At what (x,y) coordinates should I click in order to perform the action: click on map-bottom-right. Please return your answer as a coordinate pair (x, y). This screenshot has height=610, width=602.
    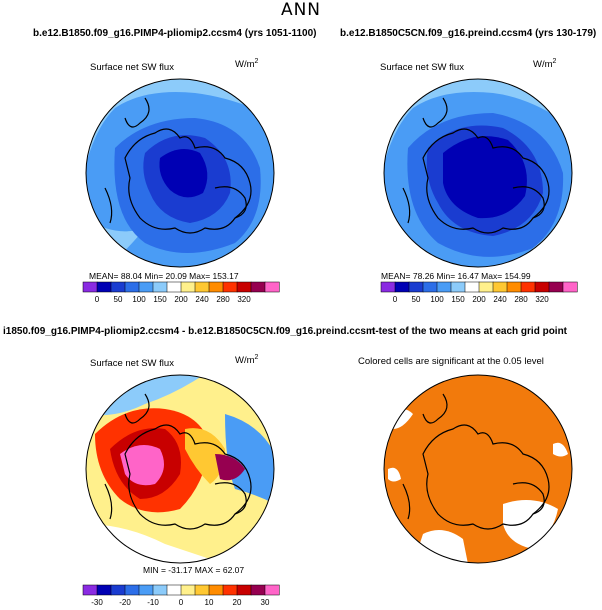
    Looking at the image, I should click on (478, 469).